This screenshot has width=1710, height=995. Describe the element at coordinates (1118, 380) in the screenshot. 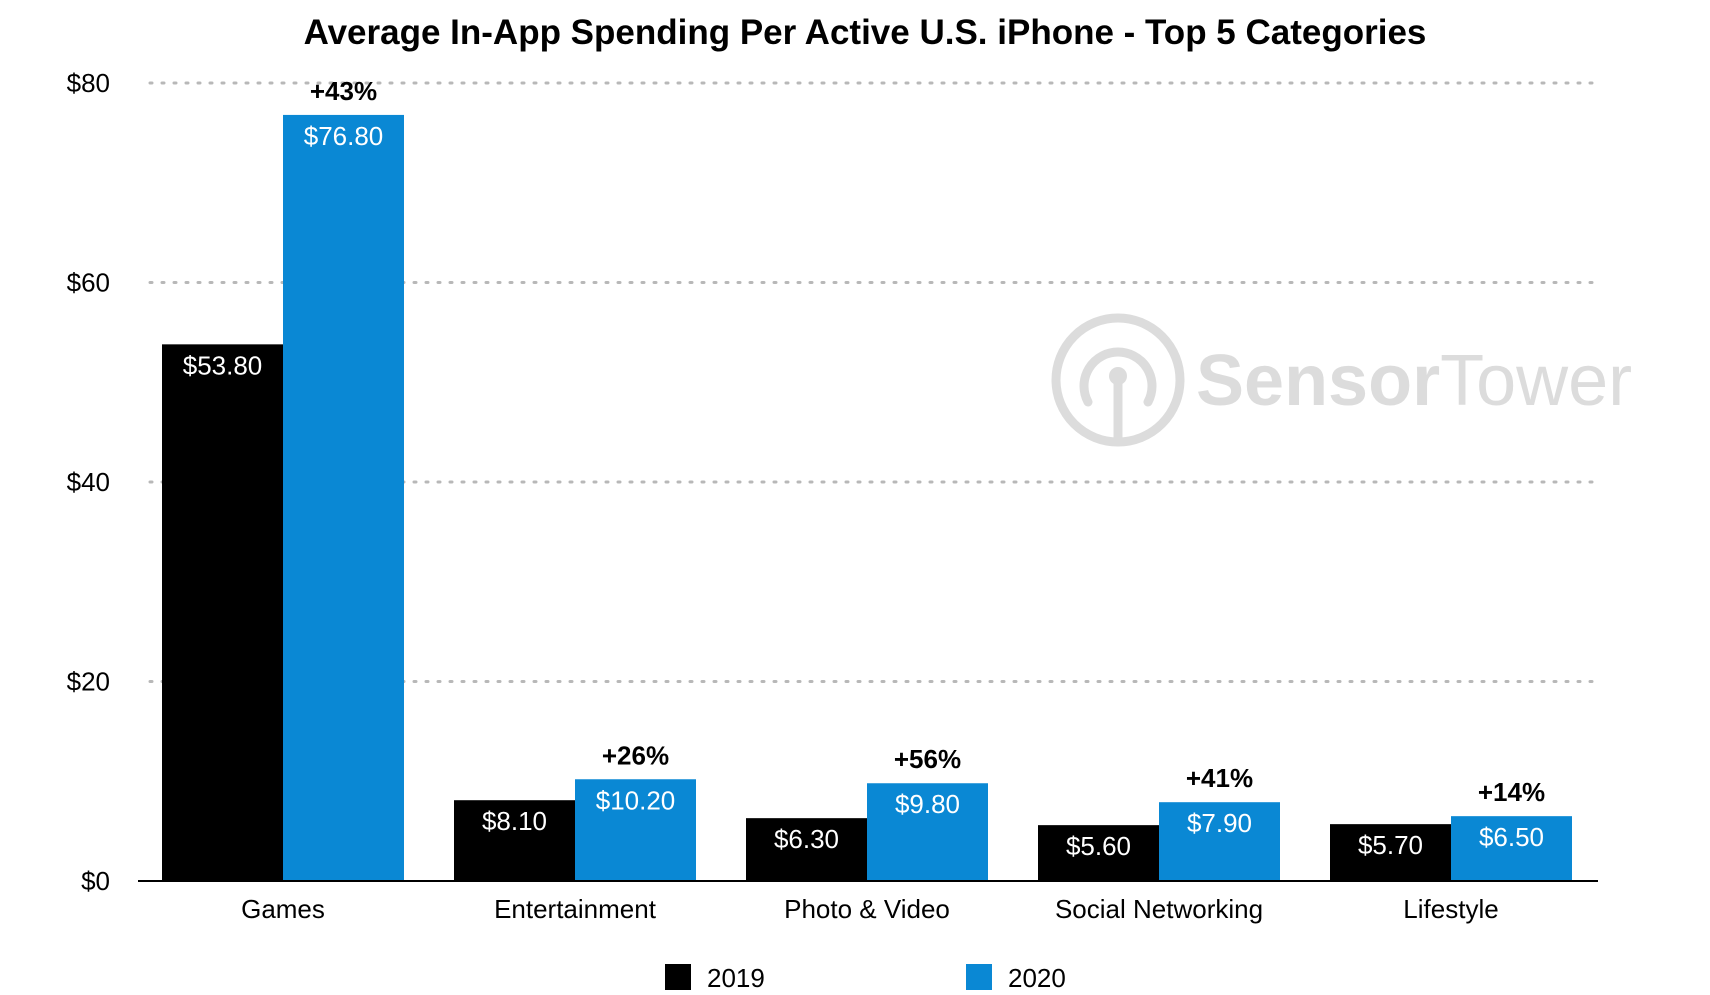

I see `sensortower-logo-icon` at that location.